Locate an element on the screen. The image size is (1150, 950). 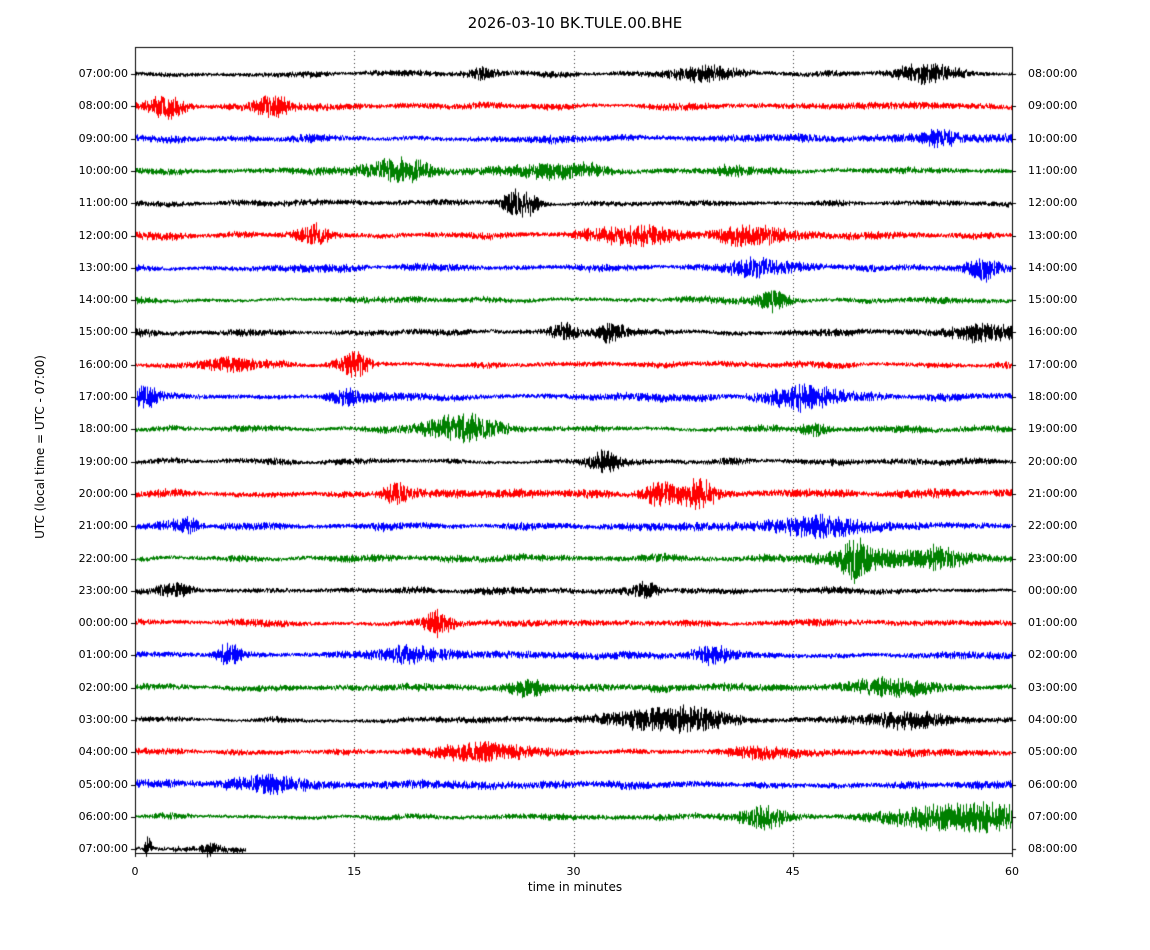
y-axis-left-tick-label: 00:00:00 is located at coordinates (103, 623).